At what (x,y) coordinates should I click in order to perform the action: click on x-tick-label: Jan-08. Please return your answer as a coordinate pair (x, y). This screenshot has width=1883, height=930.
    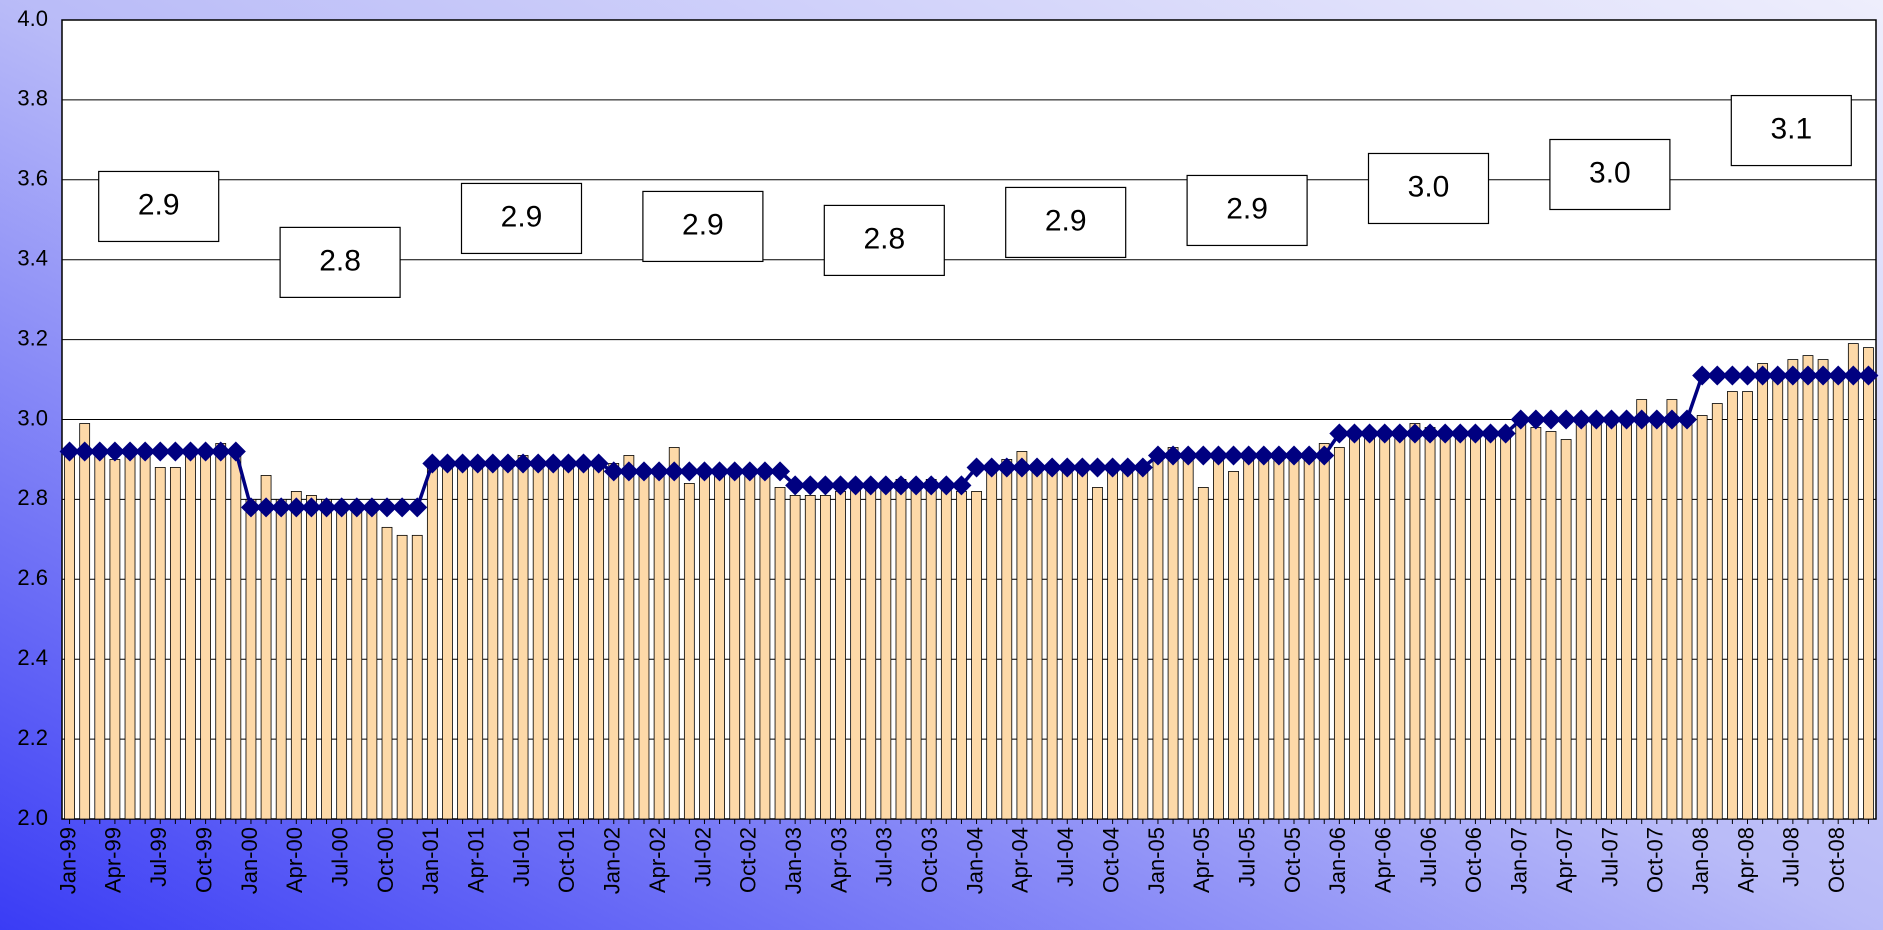
    Looking at the image, I should click on (1700, 860).